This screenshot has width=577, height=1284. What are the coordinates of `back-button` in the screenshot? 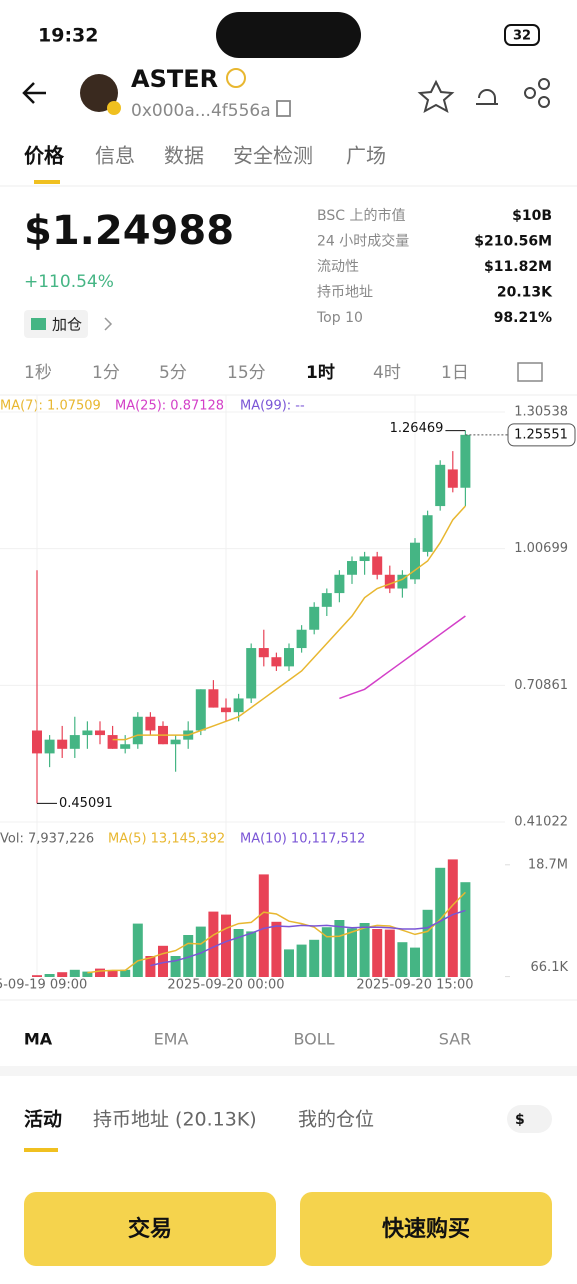 It's located at (34, 93).